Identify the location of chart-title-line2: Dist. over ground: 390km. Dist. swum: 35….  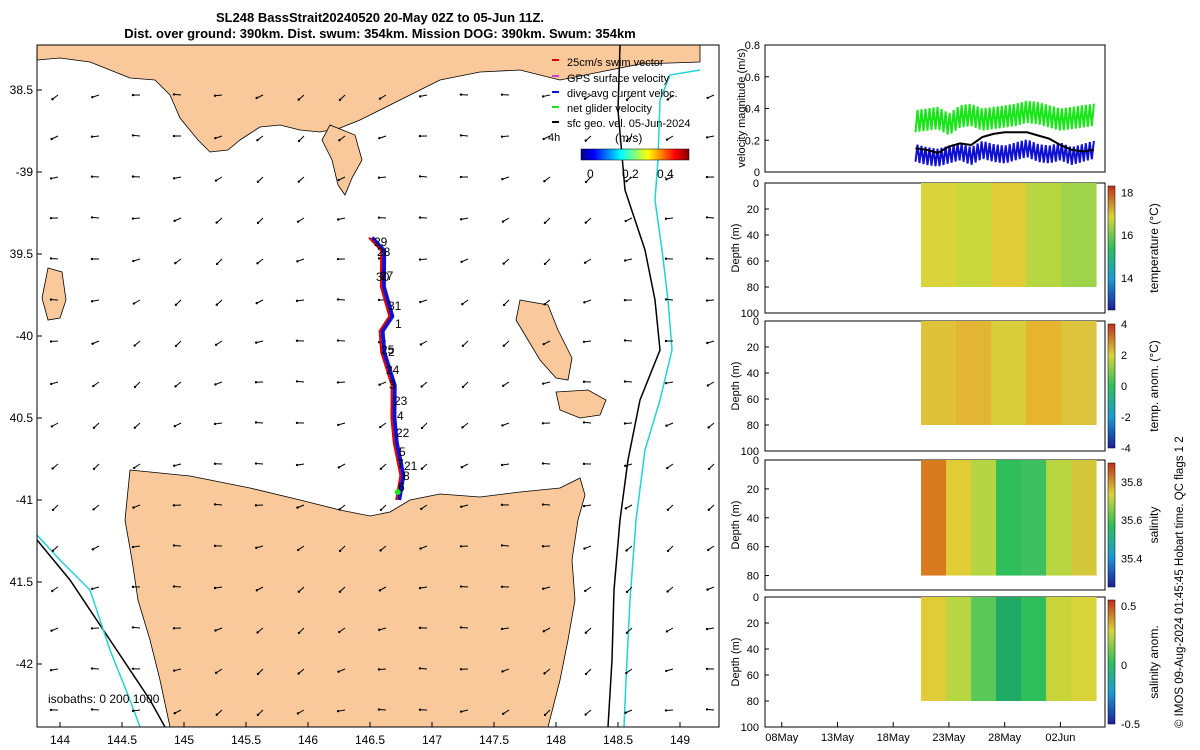
(380, 33).